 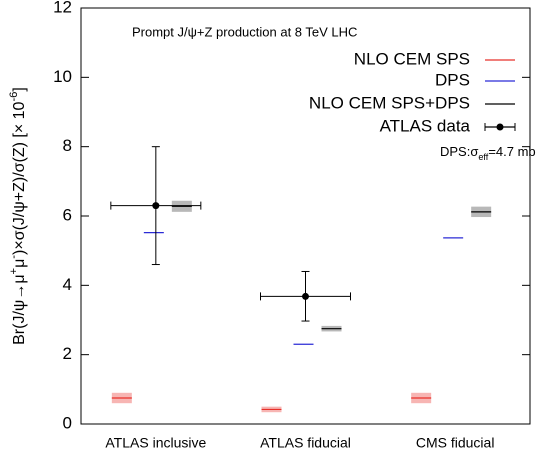 I want to click on text-part: +, so click(x=14, y=271).